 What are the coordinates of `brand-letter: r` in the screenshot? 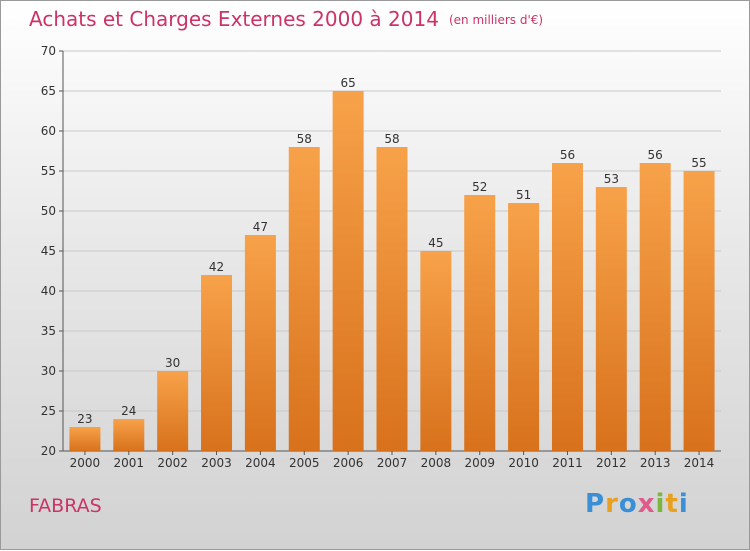 It's located at (612, 504).